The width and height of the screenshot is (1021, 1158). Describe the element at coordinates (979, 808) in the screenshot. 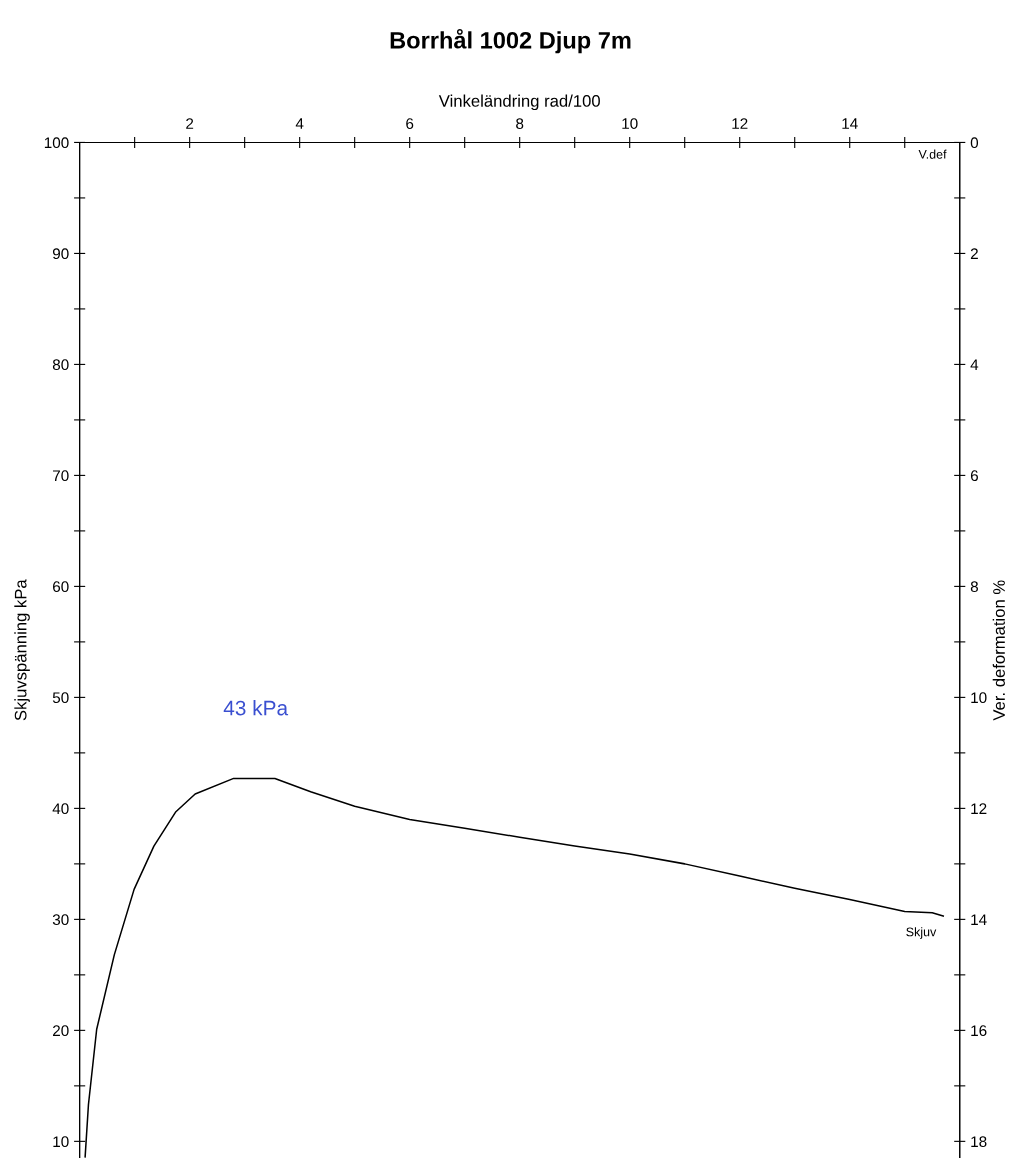

I see `y2-tick-label: 12` at that location.